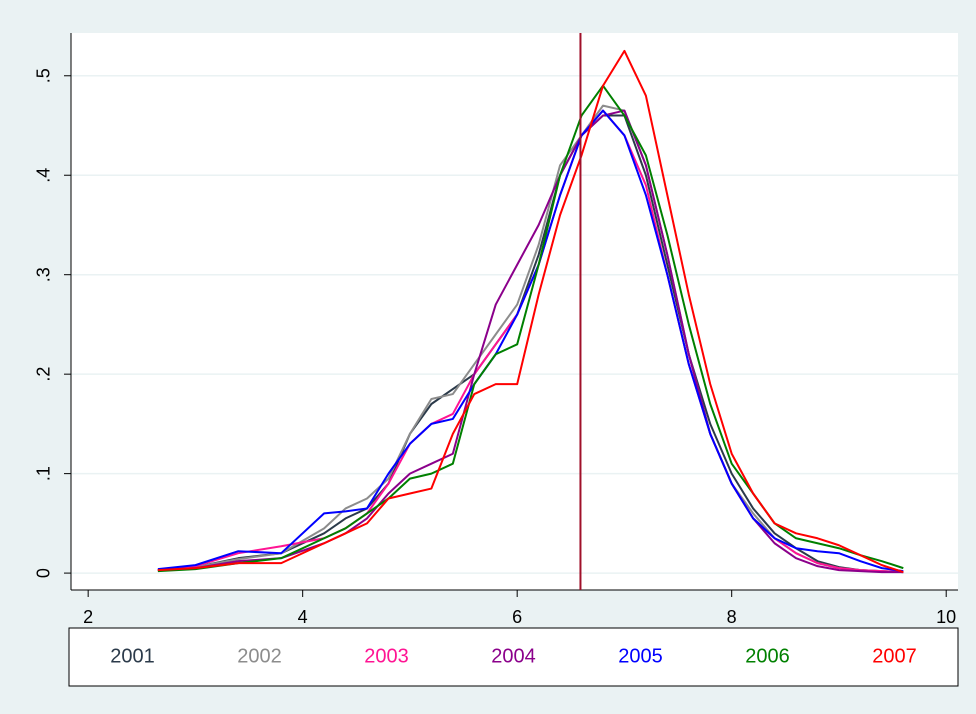  Describe the element at coordinates (44, 175) in the screenshot. I see `y-tick-label: .4` at that location.